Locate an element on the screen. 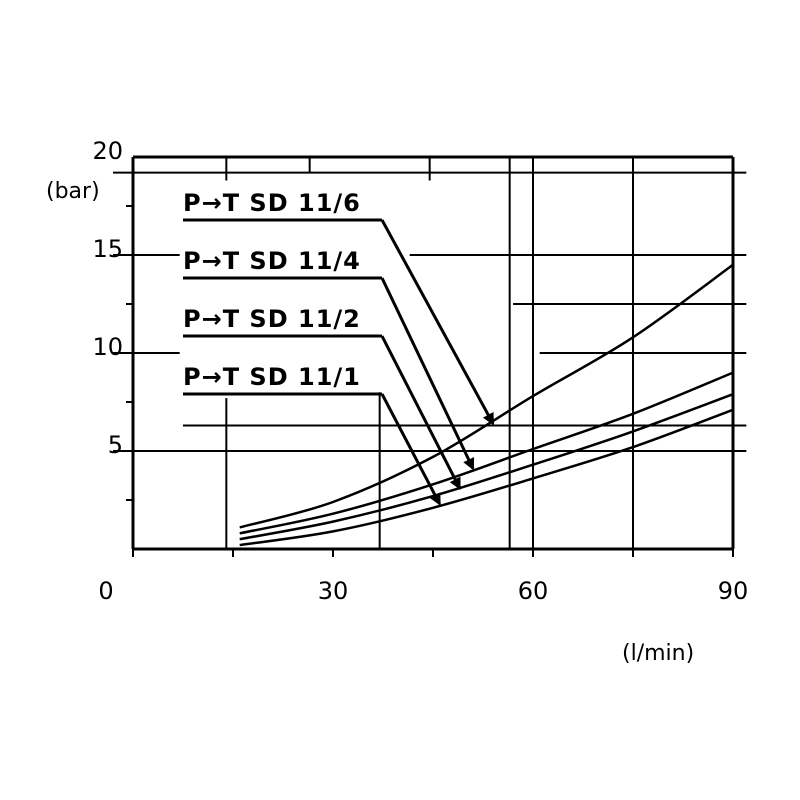 Image resolution: width=800 pixels, height=800 pixels. series-label: P→T SD 11/6 is located at coordinates (272, 203).